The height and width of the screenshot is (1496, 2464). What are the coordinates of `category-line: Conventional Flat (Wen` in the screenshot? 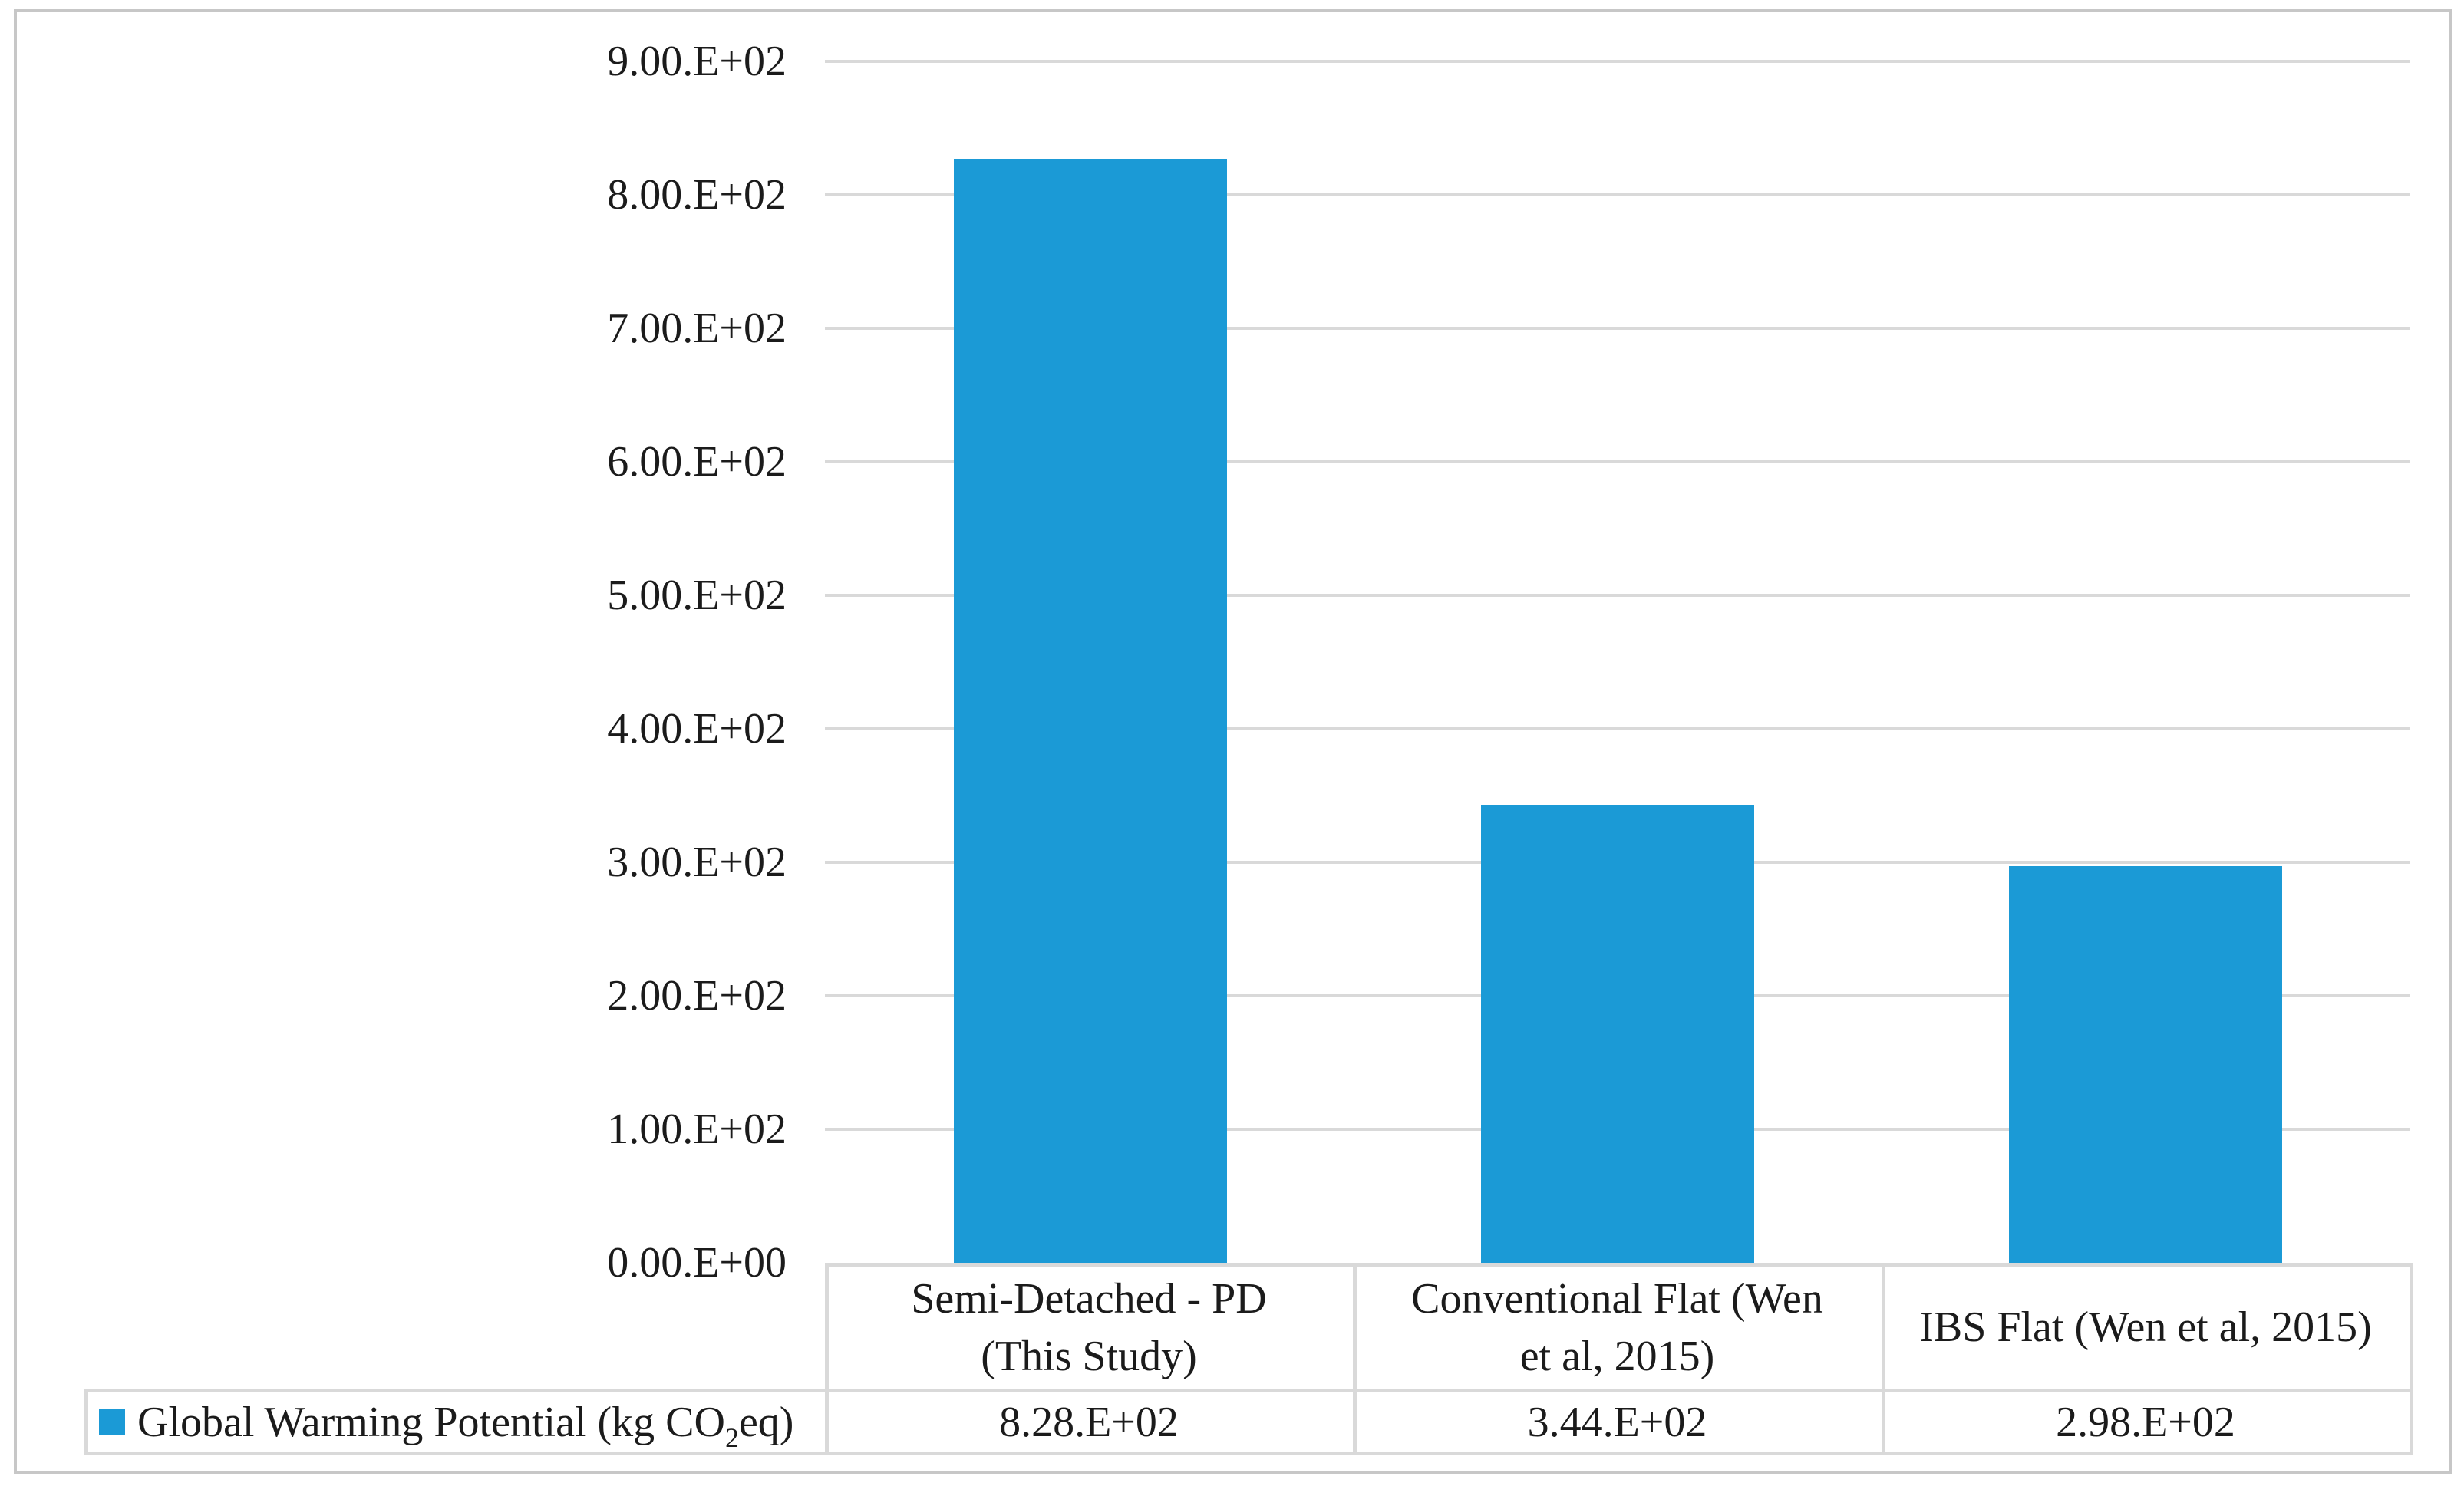 It's located at (1617, 1298).